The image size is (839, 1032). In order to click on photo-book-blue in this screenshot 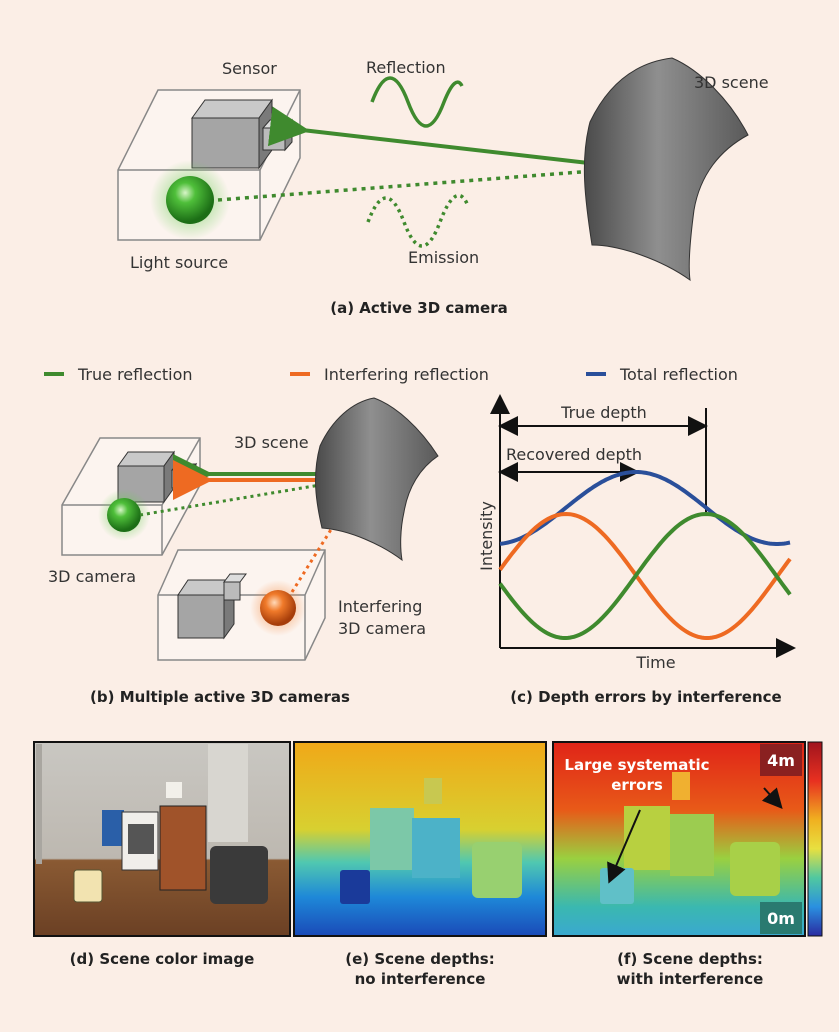, I will do `click(113, 828)`.